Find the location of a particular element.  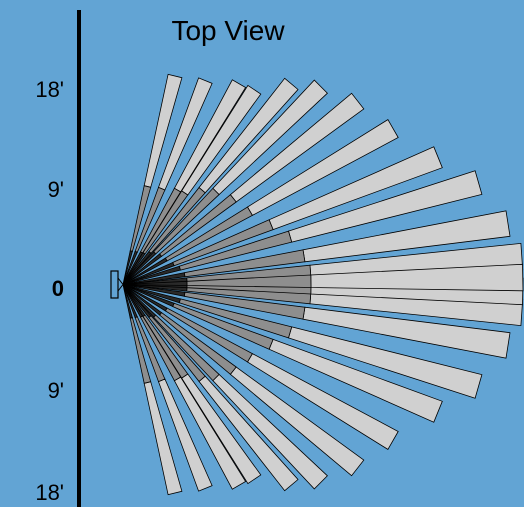

motion-sensor-icon is located at coordinates (117, 284).